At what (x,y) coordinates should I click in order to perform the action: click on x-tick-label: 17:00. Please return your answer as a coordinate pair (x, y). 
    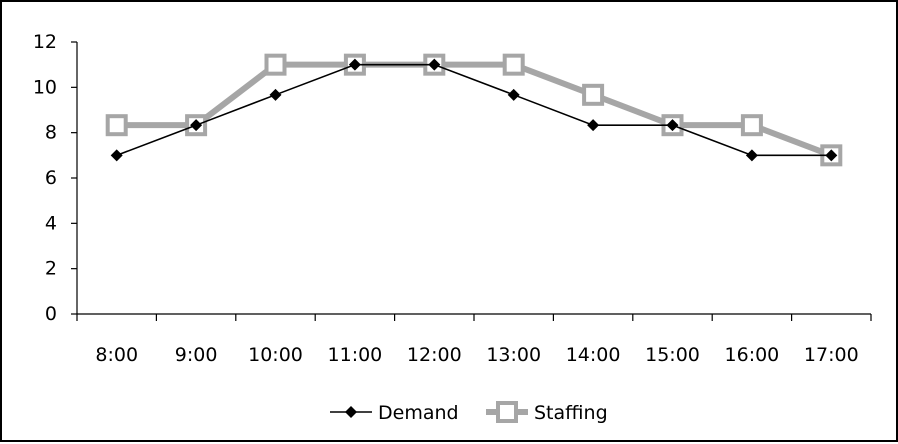
    Looking at the image, I should click on (831, 355).